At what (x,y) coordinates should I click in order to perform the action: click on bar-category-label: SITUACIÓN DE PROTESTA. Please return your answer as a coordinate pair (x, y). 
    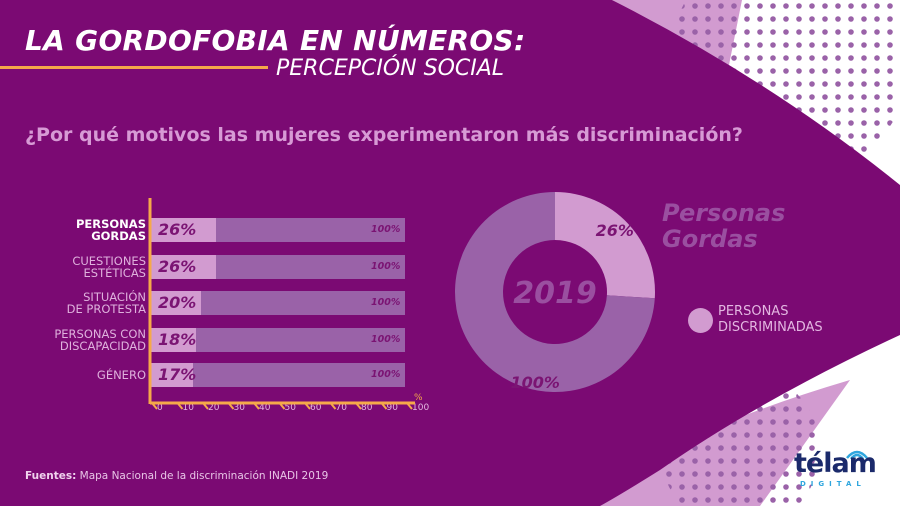
    Looking at the image, I should click on (106, 303).